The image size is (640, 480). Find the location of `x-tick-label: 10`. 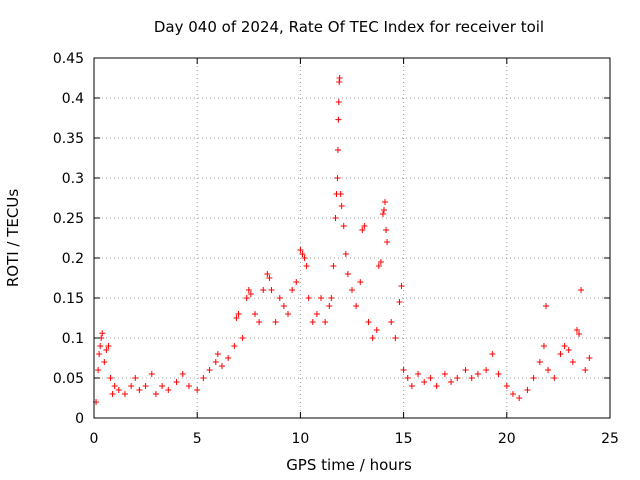

x-tick-label: 10 is located at coordinates (300, 439).